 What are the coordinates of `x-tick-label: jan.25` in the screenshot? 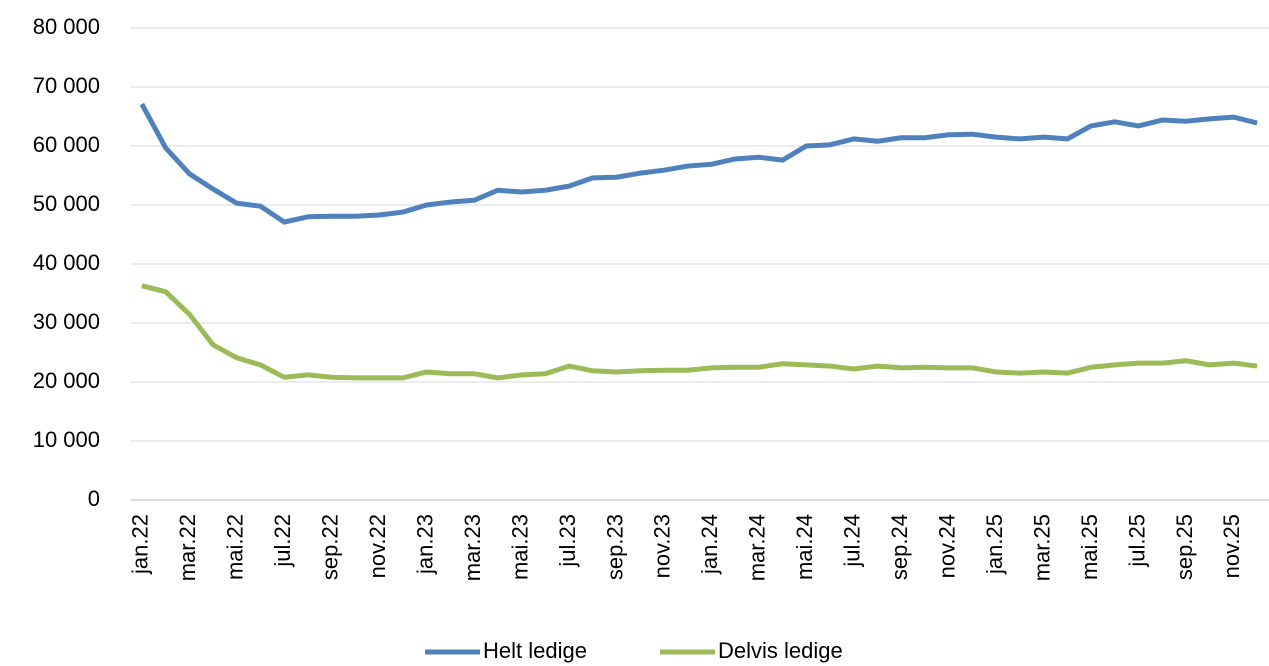 It's located at (994, 544).